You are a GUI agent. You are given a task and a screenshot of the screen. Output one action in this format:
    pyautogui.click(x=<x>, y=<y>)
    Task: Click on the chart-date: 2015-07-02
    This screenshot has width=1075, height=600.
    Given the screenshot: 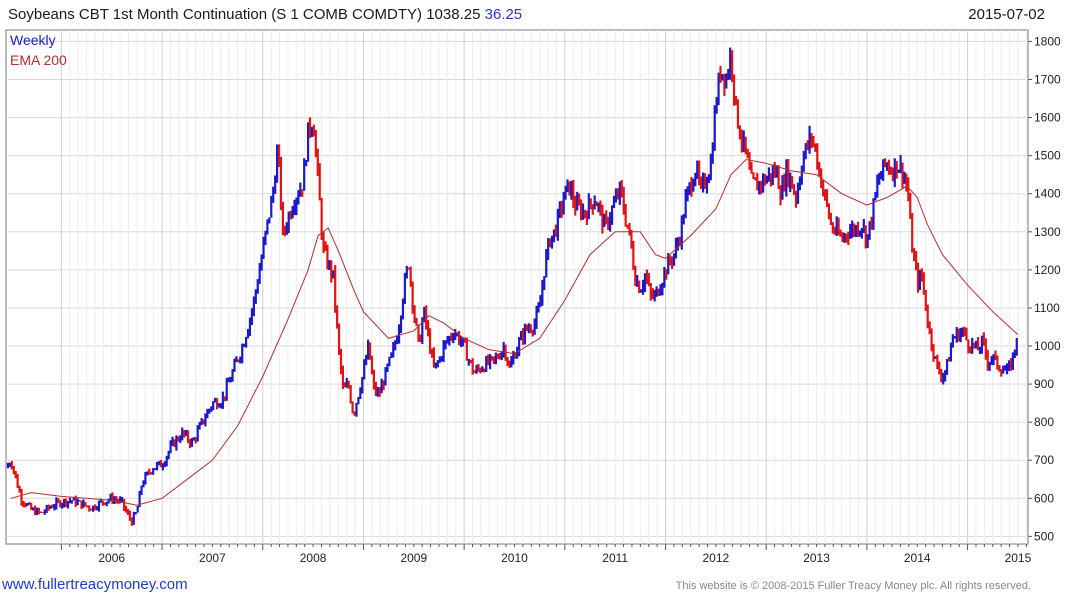 What is the action you would take?
    pyautogui.click(x=1006, y=14)
    